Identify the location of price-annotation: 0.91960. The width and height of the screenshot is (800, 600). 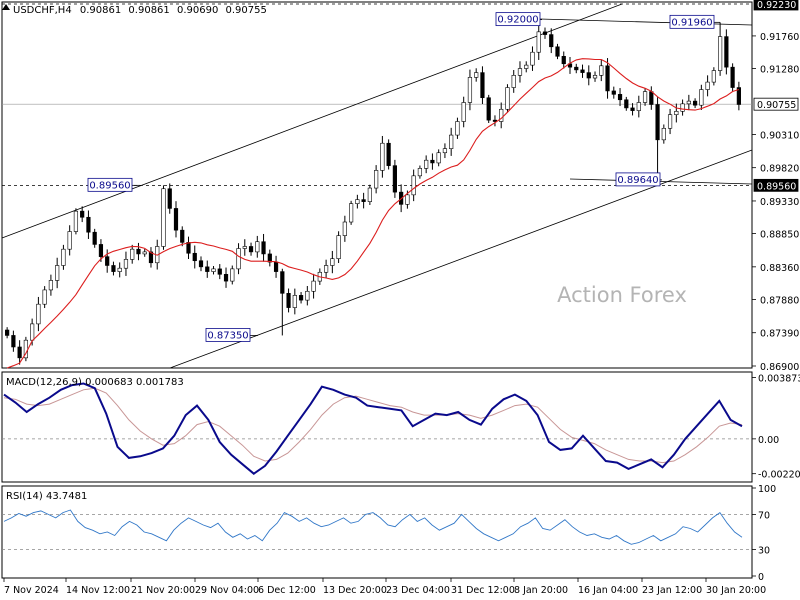
(694, 21).